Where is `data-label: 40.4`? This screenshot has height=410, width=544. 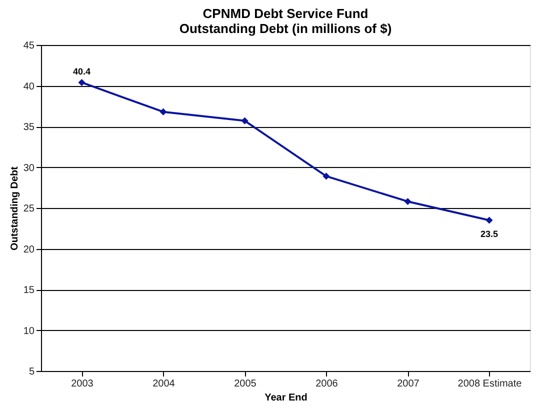 data-label: 40.4 is located at coordinates (81, 71).